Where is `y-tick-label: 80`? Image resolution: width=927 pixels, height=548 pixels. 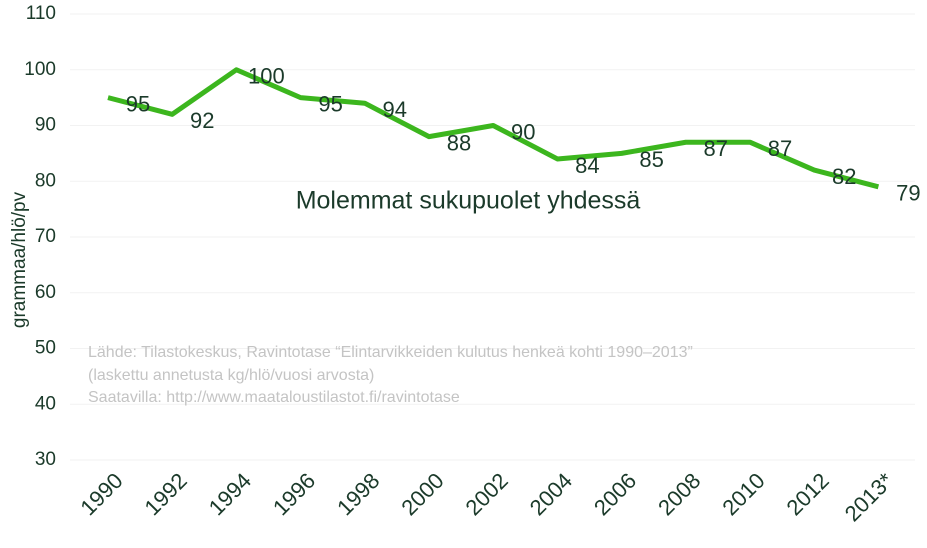
y-tick-label: 80 is located at coordinates (45, 180).